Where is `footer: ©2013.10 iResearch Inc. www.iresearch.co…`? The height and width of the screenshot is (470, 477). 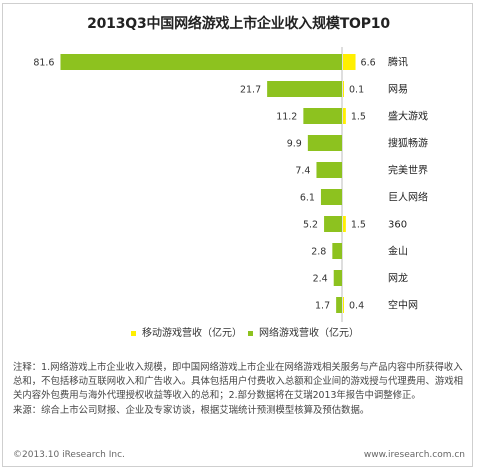
footer: ©2013.10 iResearch Inc. www.iresearch.co… is located at coordinates (239, 455).